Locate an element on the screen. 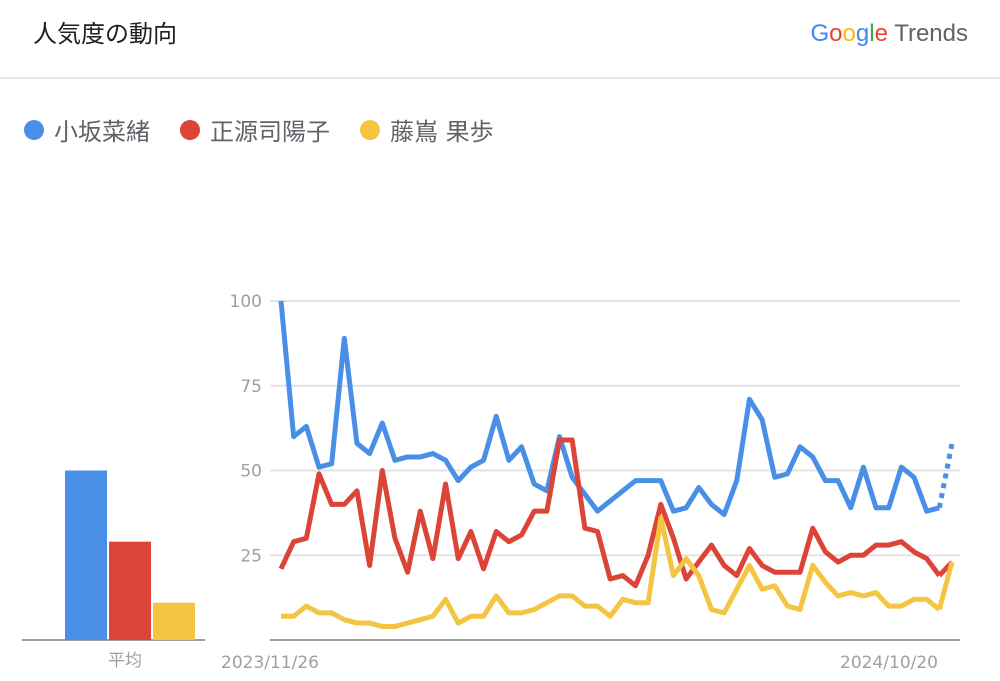 This screenshot has height=681, width=1000. legend-dot-yellow is located at coordinates (370, 129).